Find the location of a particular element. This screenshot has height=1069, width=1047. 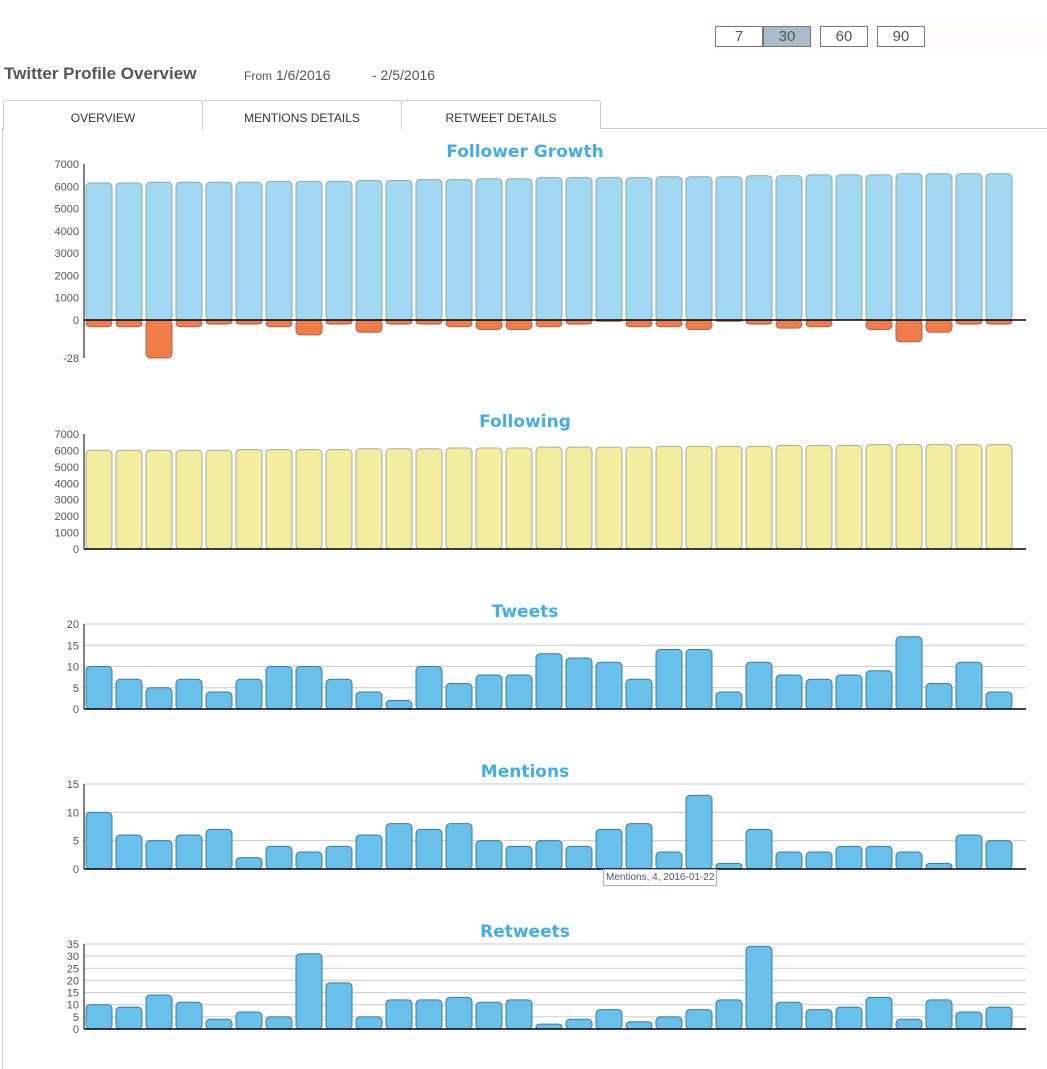

chart-title: Follower Growth is located at coordinates (524, 152).